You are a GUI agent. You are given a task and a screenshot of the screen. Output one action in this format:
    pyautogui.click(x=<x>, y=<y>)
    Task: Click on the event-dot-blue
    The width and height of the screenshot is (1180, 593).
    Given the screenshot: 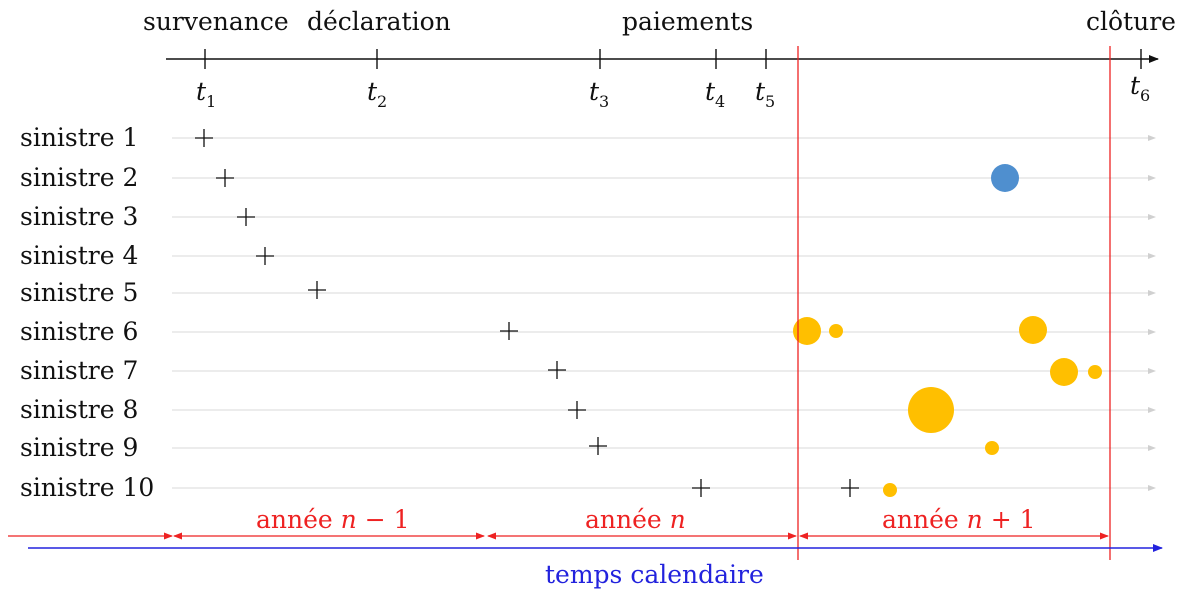 What is the action you would take?
    pyautogui.click(x=1005, y=178)
    